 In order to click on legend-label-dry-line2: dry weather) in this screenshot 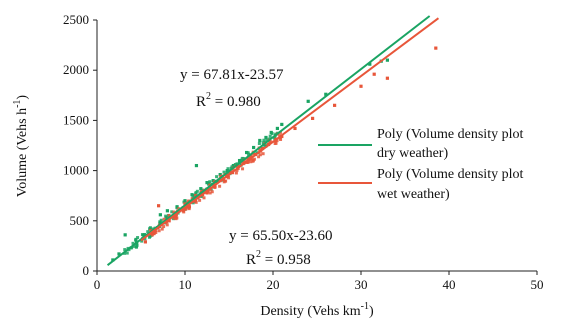, I will do `click(412, 153)`.